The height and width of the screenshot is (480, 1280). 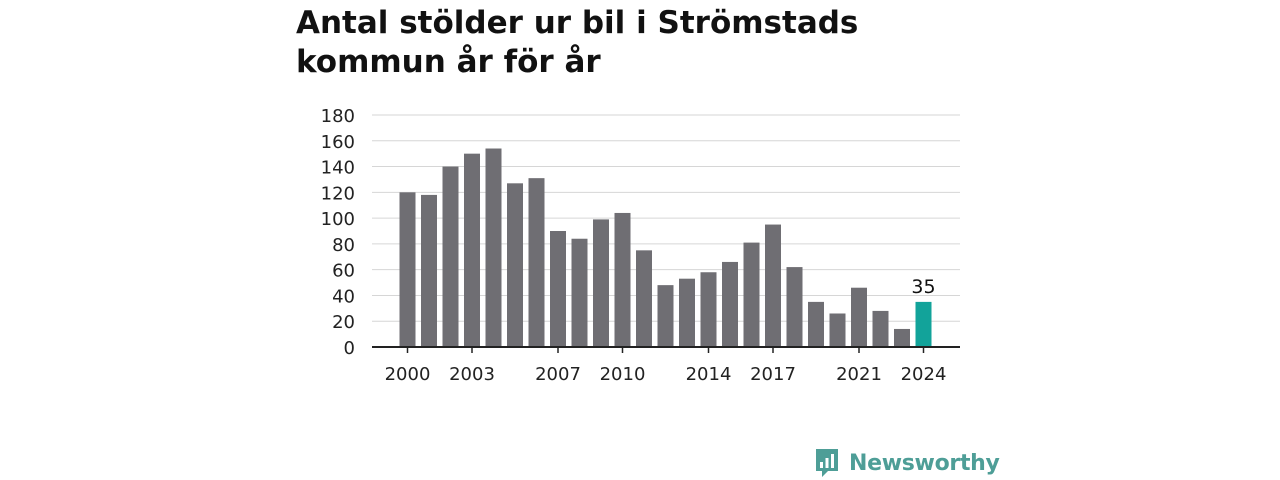 I want to click on x-tick-label: 2000, so click(x=408, y=374).